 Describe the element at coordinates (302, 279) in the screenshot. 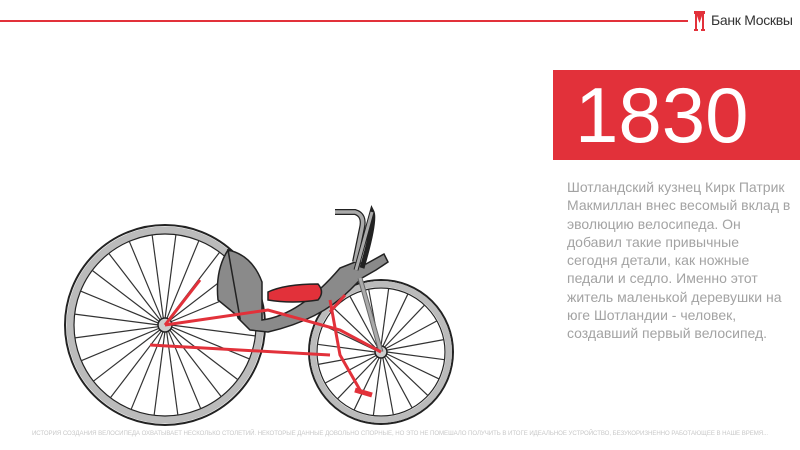

I see `bicycle-frame` at that location.